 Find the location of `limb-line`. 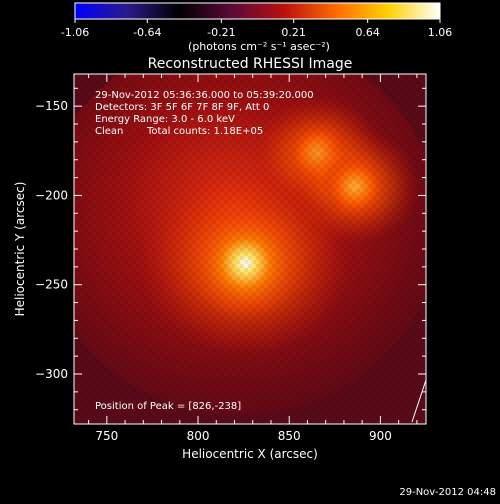

limb-line is located at coordinates (418, 401).